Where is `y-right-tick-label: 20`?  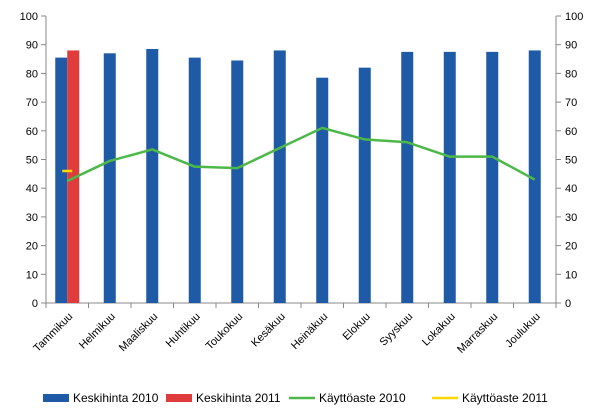
y-right-tick-label: 20 is located at coordinates (571, 247).